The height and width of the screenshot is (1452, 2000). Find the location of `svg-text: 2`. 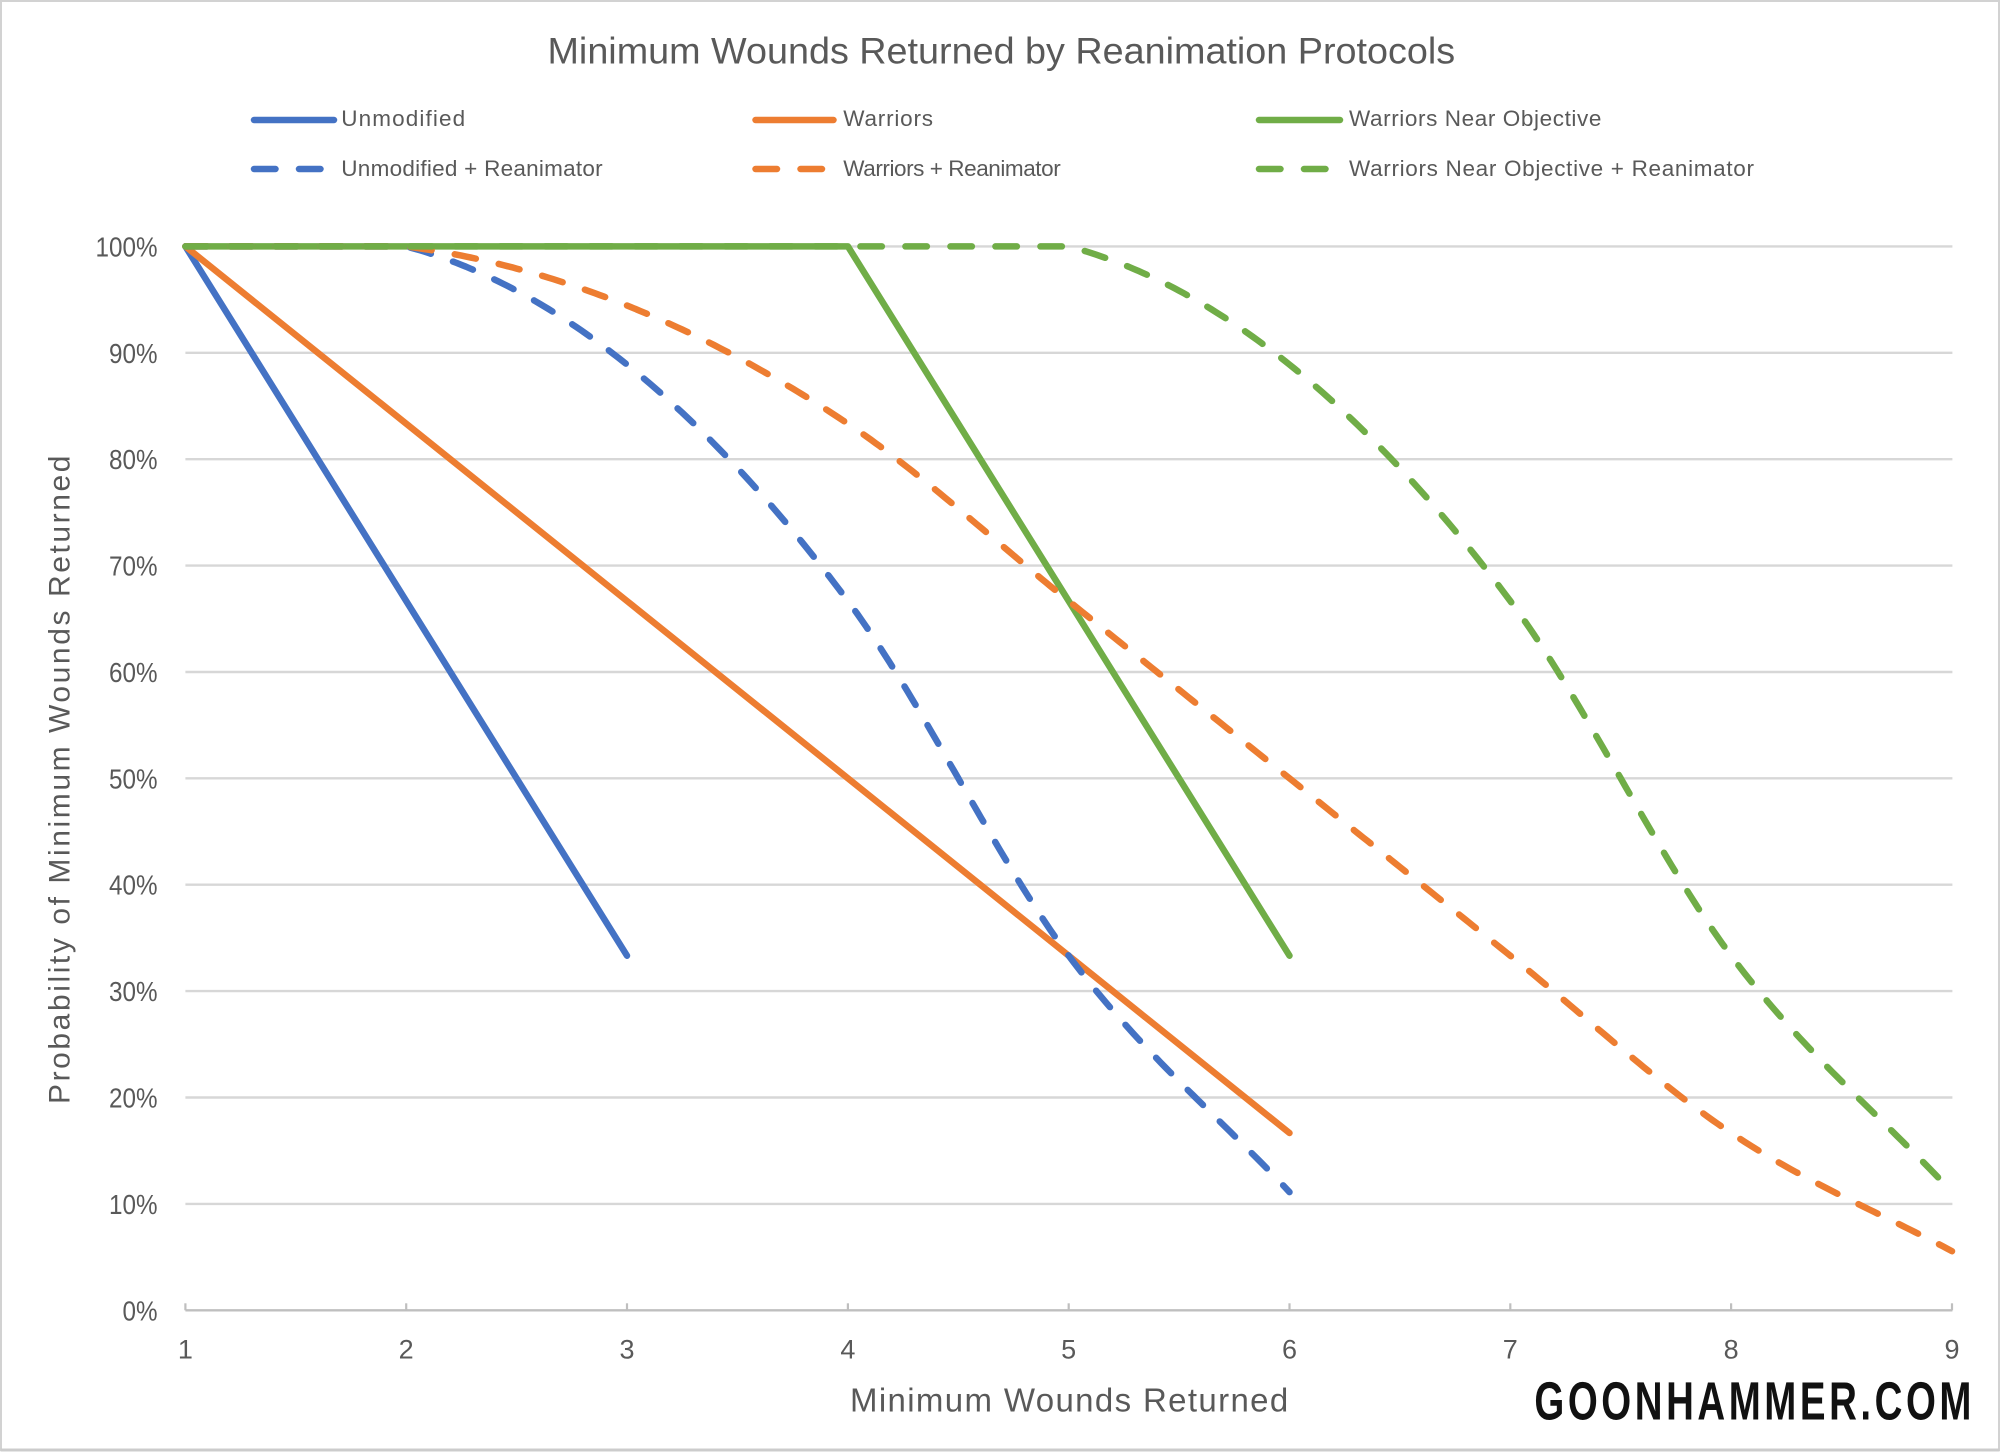

svg-text: 2 is located at coordinates (406, 1349).